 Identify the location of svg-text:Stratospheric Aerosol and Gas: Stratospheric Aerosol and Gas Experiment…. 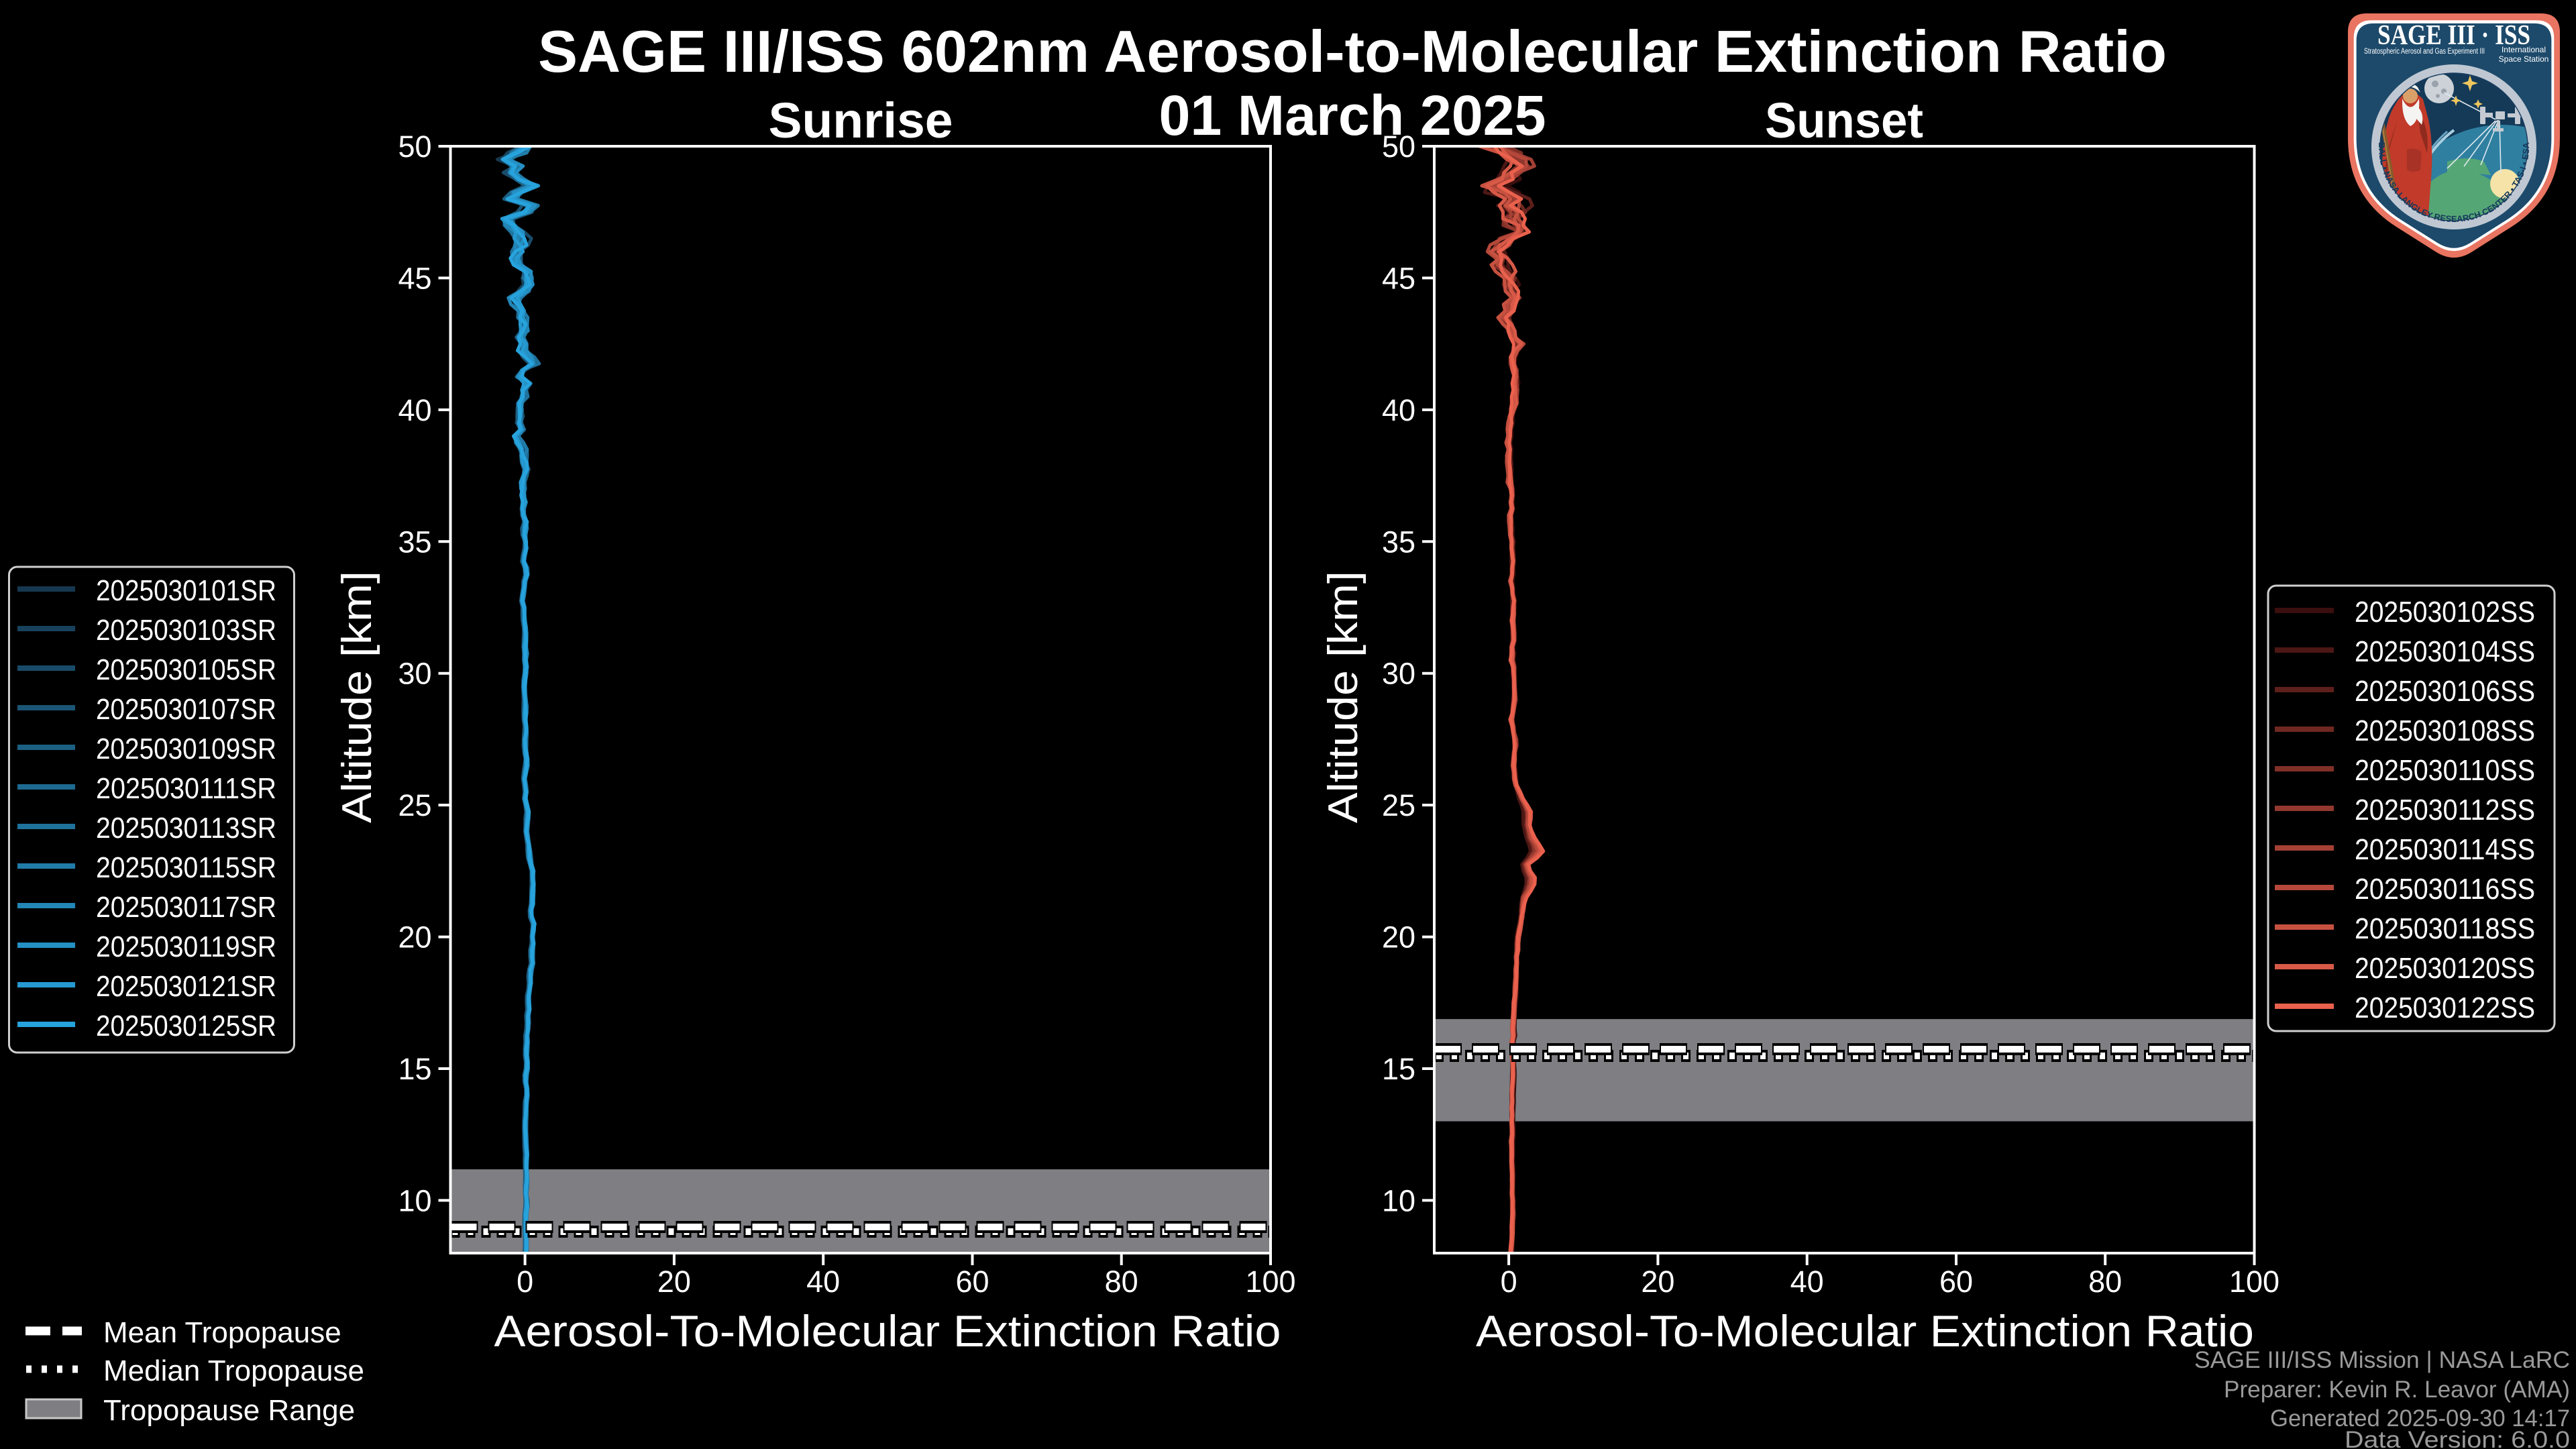
(2424, 52).